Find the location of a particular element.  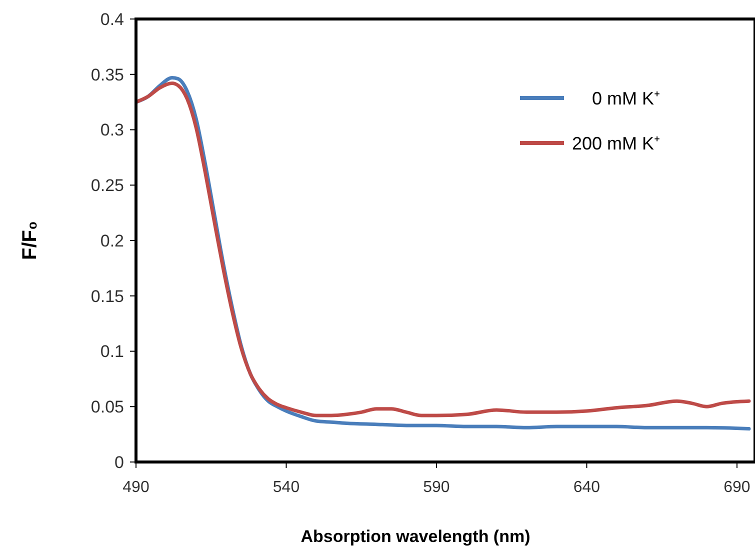

y-tick-label: 0.35 is located at coordinates (107, 74).